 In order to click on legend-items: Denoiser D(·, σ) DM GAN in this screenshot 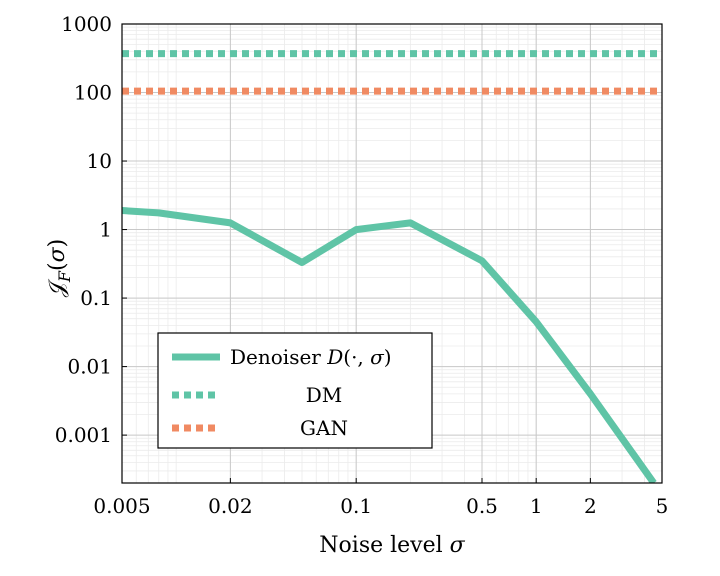, I will do `click(282, 392)`.